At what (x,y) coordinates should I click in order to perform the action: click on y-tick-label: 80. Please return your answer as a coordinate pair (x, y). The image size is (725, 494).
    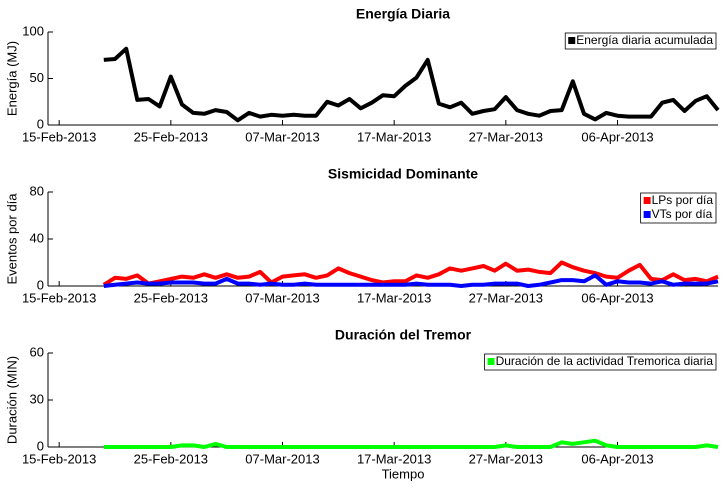
    Looking at the image, I should click on (37, 190).